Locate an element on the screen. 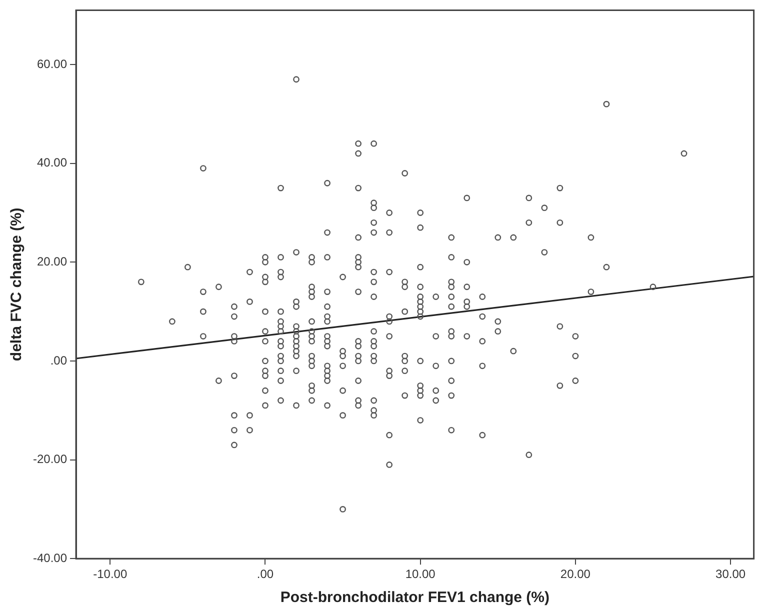 The image size is (759, 615). x-tick-label: -10.00 is located at coordinates (110, 574).